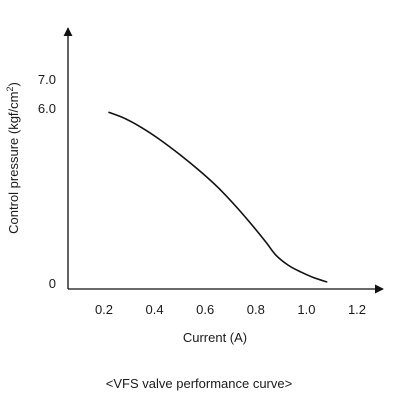 The image size is (402, 402). I want to click on y-tick-label: 0, so click(52, 283).